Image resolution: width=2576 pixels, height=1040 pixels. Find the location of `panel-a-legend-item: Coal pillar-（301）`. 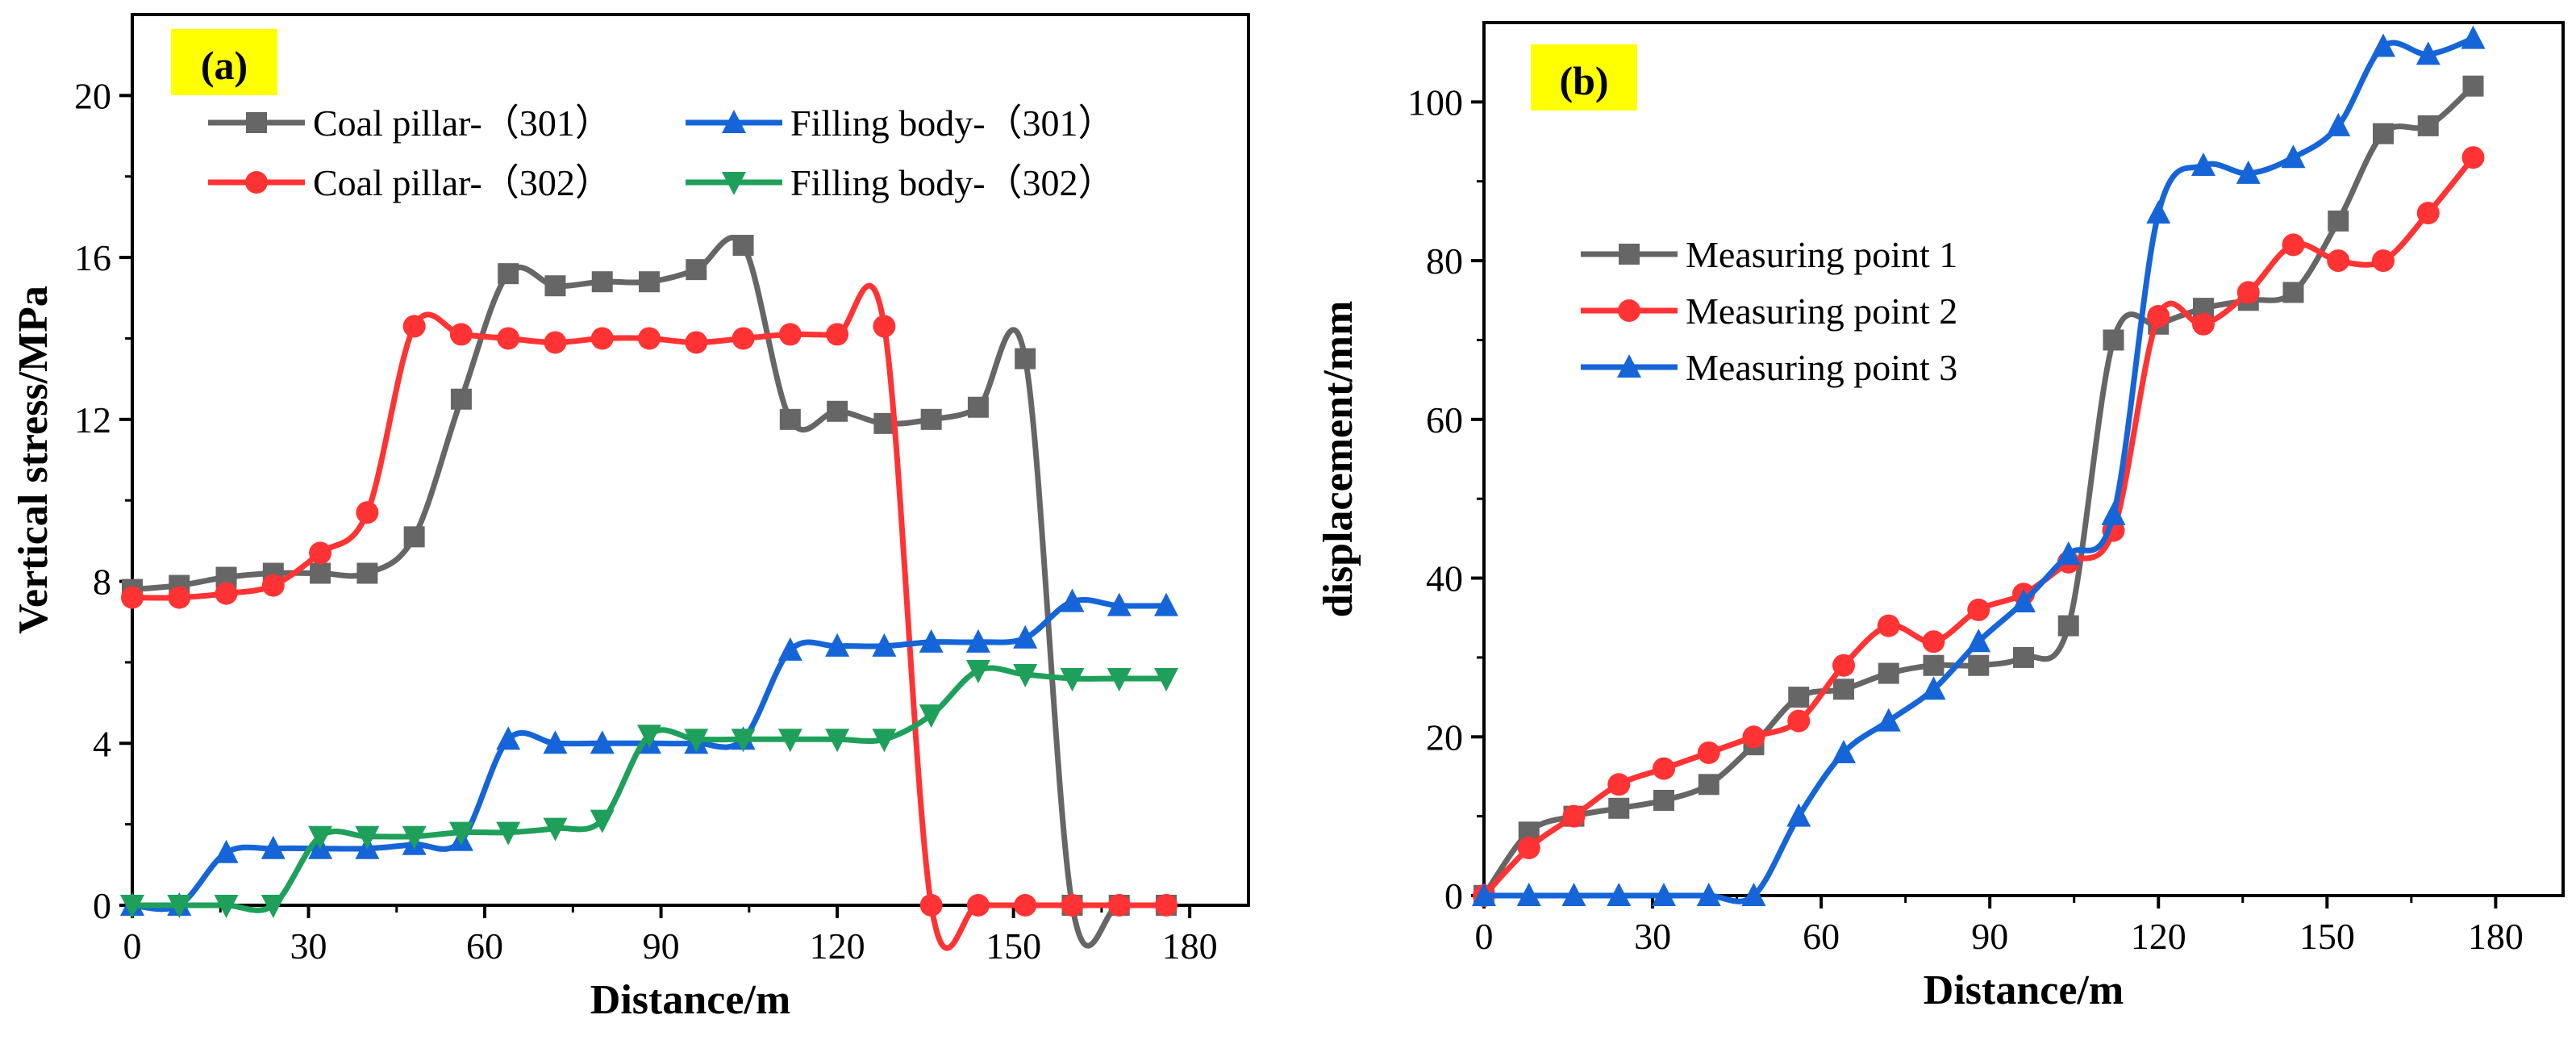

panel-a-legend-item: Coal pillar-（301） is located at coordinates (410, 123).